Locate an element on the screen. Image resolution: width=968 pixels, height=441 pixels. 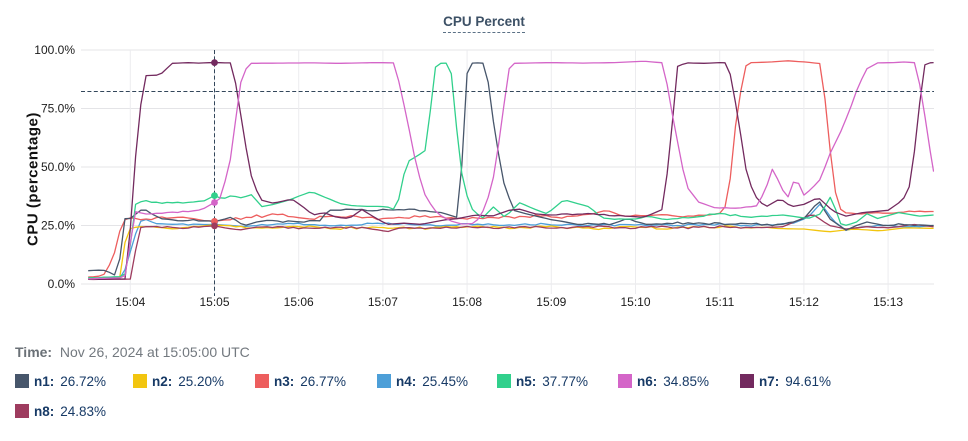
svg-text: 75.0% is located at coordinates (58, 109).